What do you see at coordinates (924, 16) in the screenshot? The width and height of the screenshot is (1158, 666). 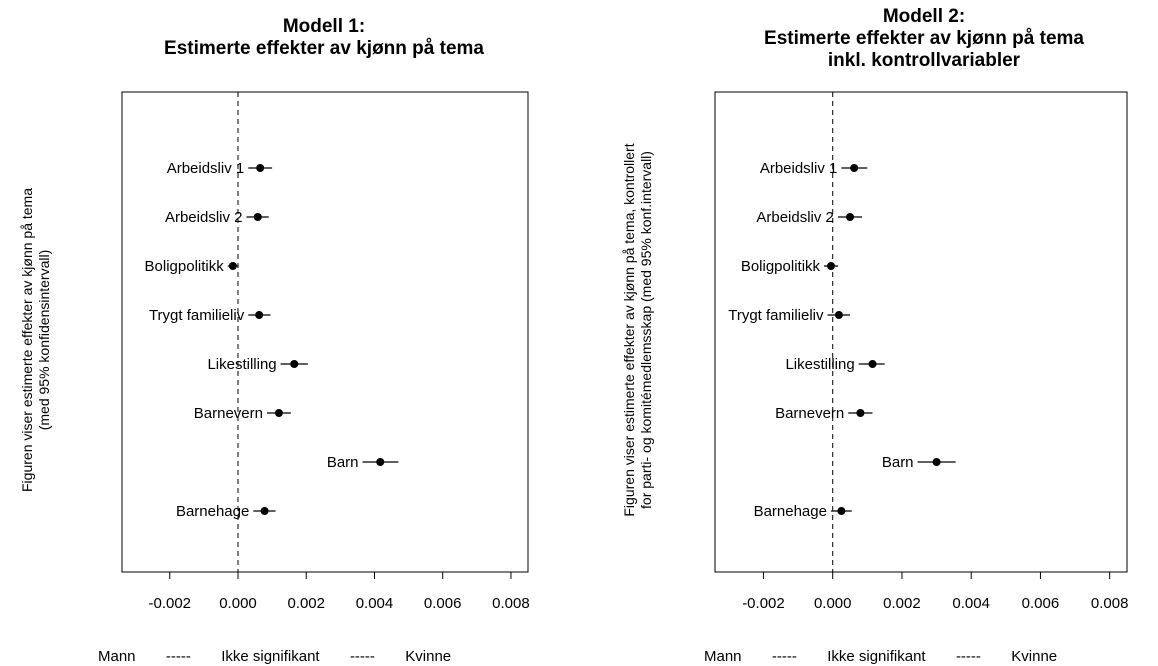 I see `chart-title-line-1: Modell 2:` at bounding box center [924, 16].